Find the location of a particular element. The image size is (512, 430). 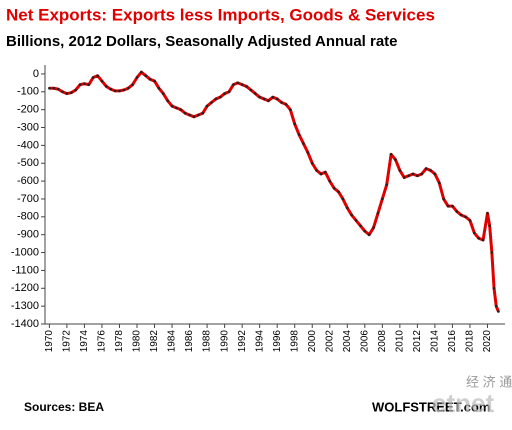

y-tick-label: -600 is located at coordinates (28, 181).